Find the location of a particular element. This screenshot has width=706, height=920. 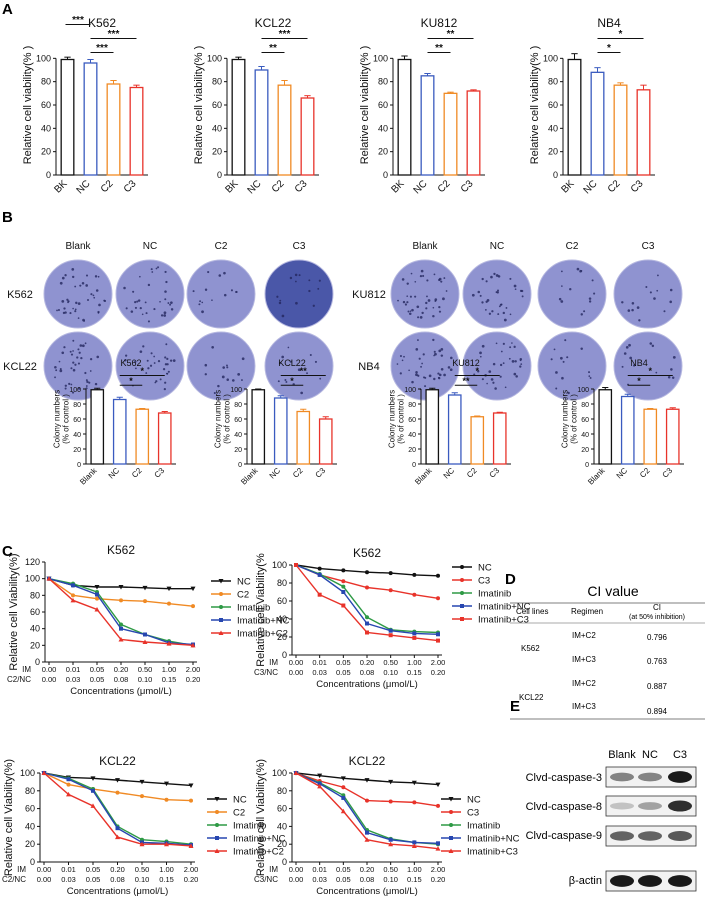

y-tick-label: 80 is located at coordinates (383, 82).